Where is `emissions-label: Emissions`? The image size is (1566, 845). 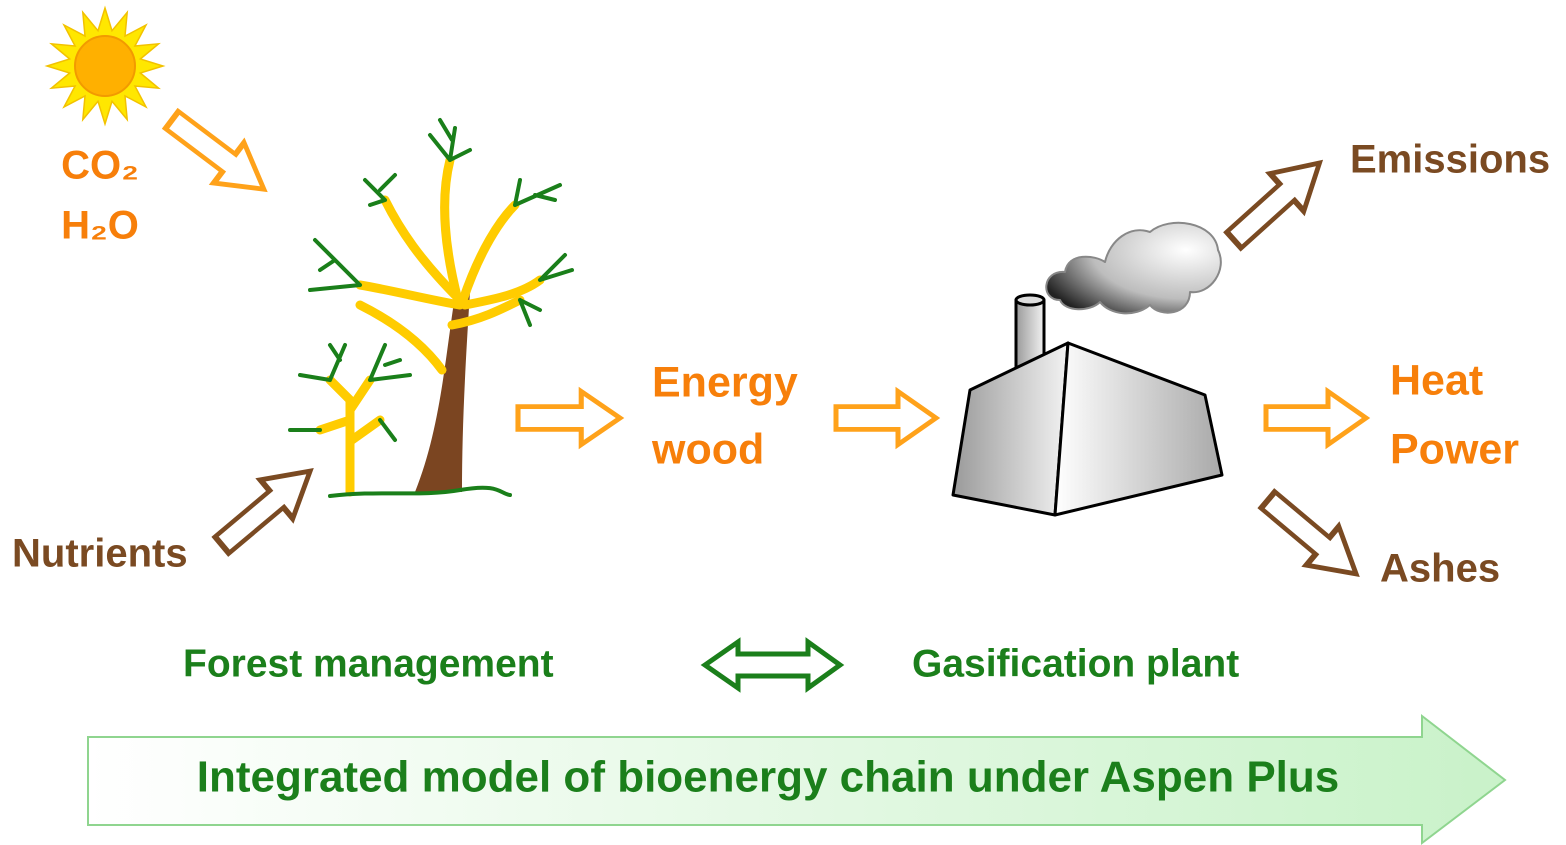
emissions-label: Emissions is located at coordinates (1450, 160).